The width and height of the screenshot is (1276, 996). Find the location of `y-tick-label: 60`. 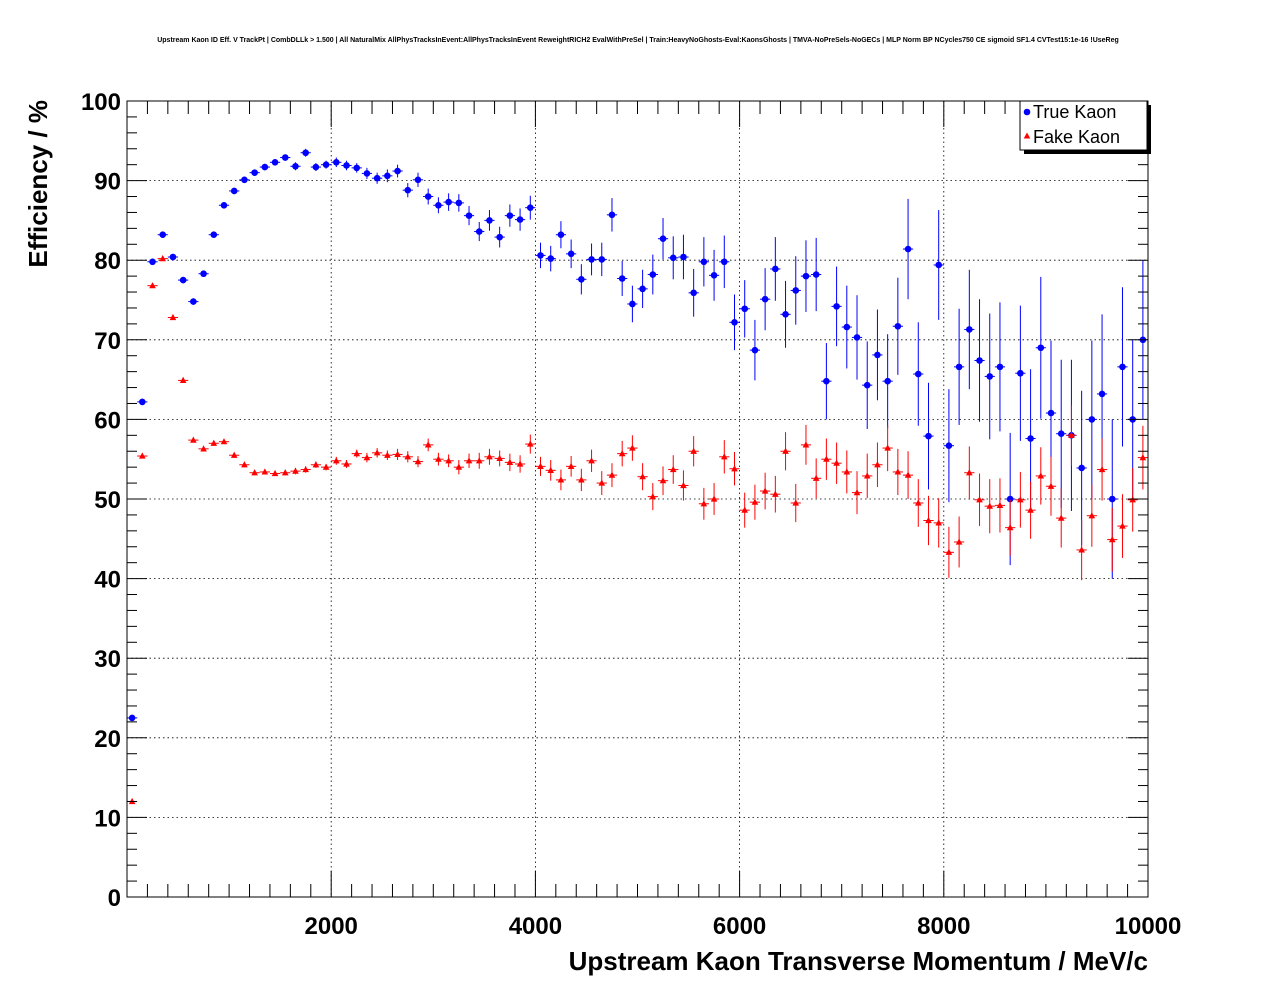

y-tick-label: 60 is located at coordinates (107, 420).